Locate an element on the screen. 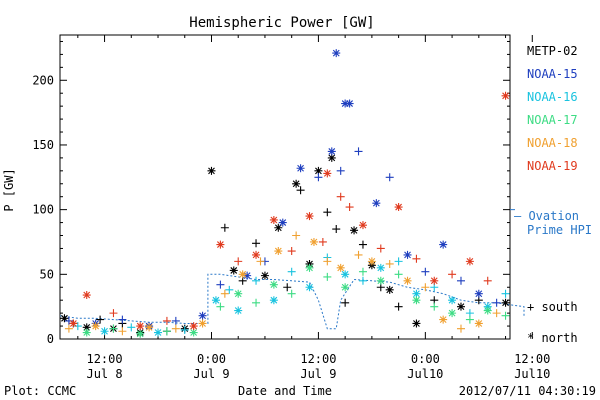 The width and height of the screenshot is (600, 400). legend-entry: NOAA-17 is located at coordinates (552, 120).